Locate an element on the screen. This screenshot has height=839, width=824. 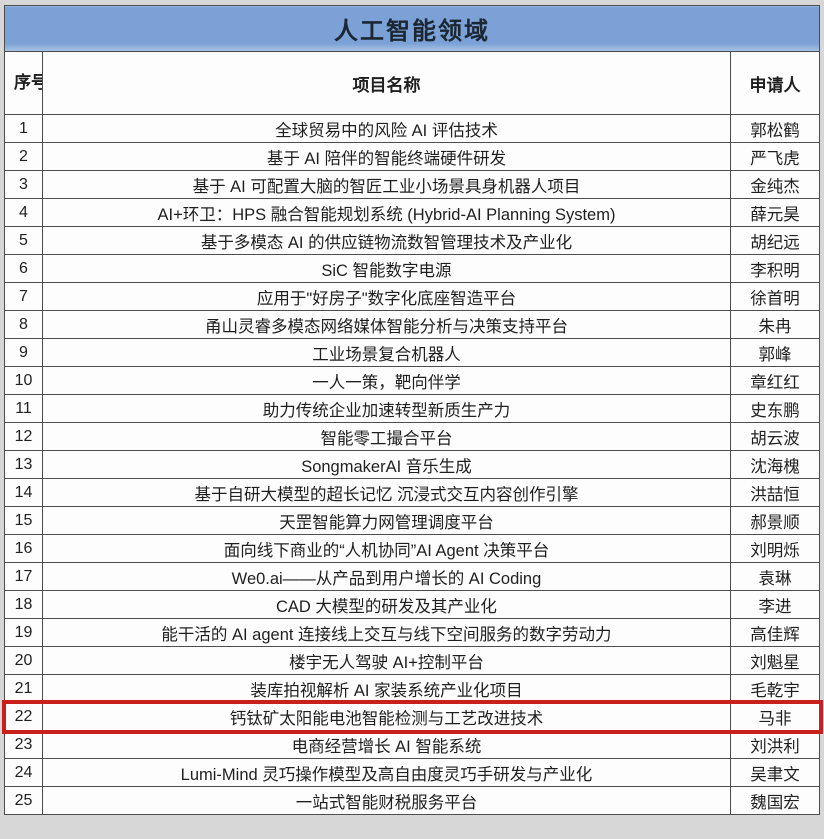
row-number-cell: 1 is located at coordinates (23, 128).